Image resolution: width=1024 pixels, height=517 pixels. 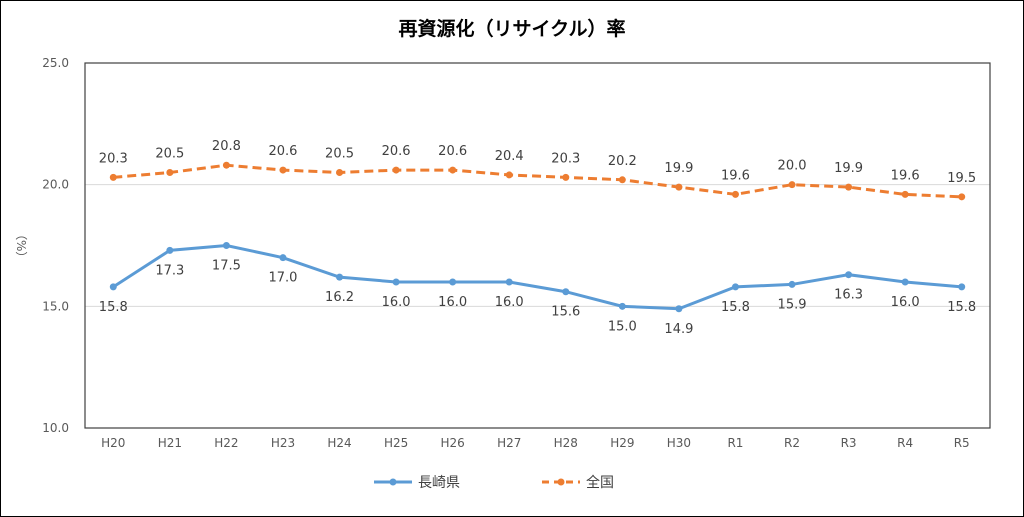 I want to click on data-label: 20.0, so click(x=792, y=166).